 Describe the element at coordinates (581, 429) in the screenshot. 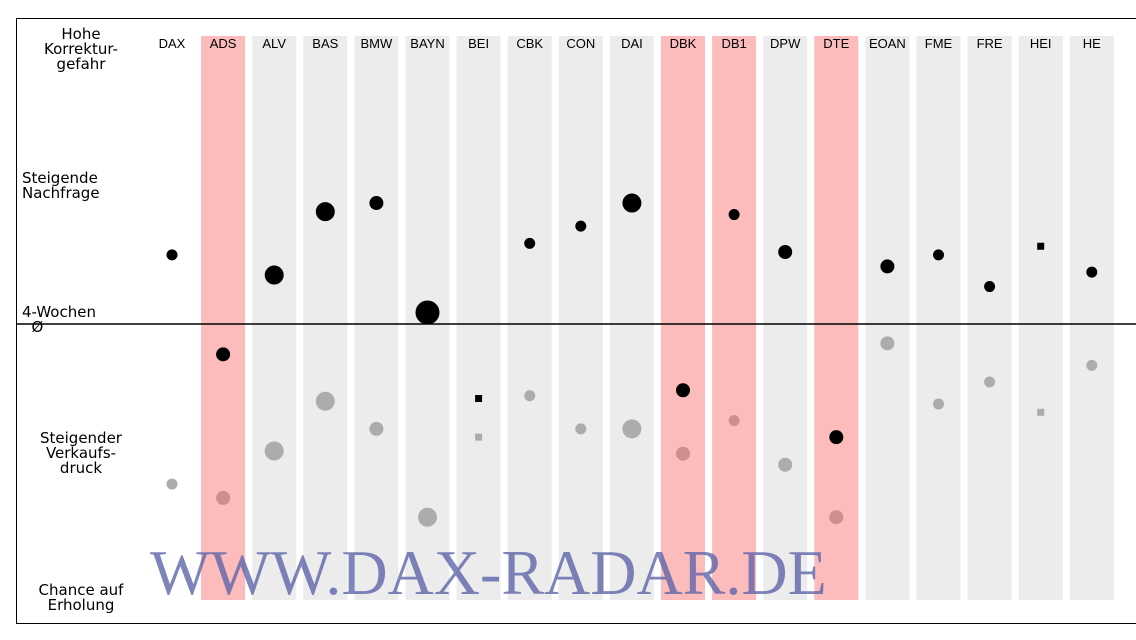

I see `previous-point-con` at that location.